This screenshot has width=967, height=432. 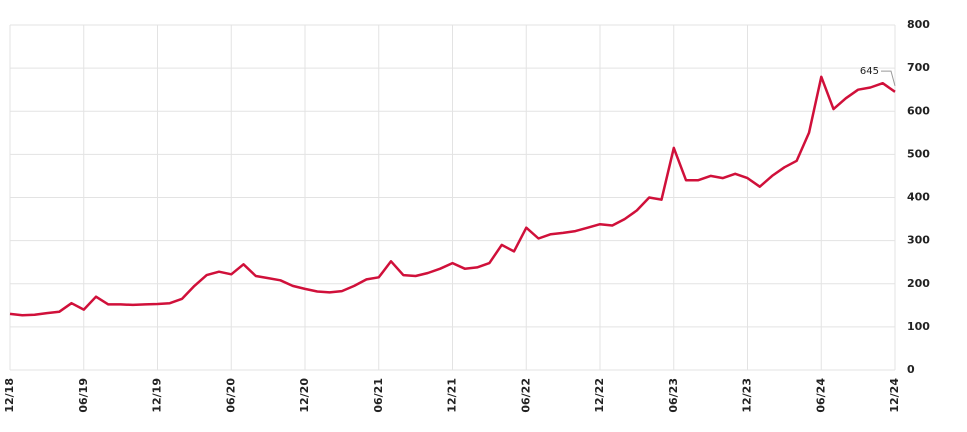 I want to click on x-tick-label: 12/23, so click(x=747, y=395).